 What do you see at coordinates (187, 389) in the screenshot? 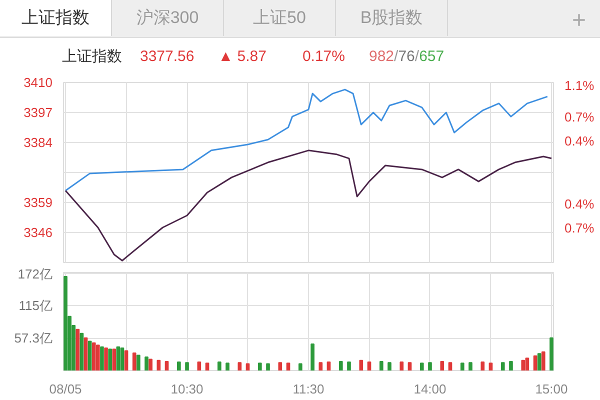
I see `x-tick-label: 10:30` at bounding box center [187, 389].